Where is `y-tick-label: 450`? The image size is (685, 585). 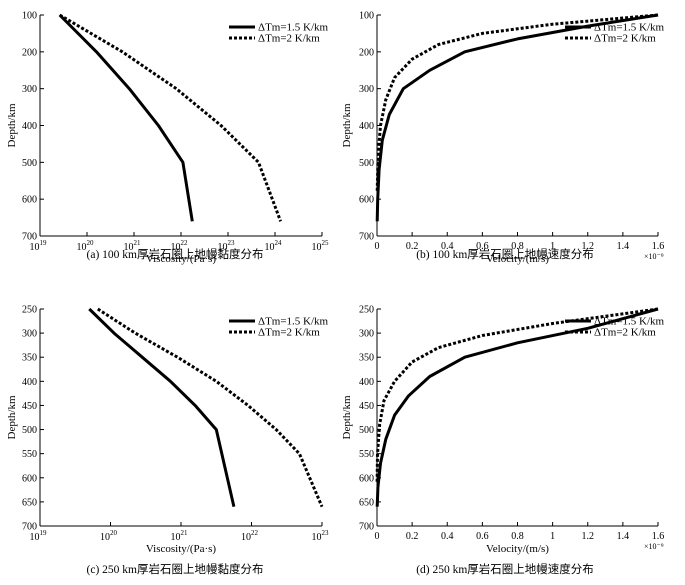
y-tick-label: 450 is located at coordinates (29, 406).